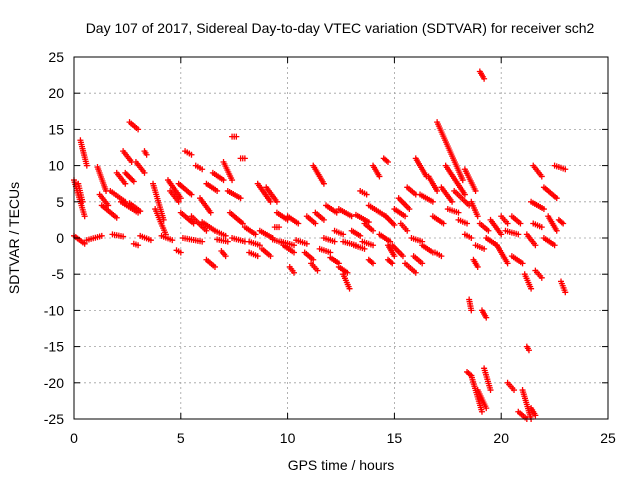  What do you see at coordinates (395, 438) in the screenshot?
I see `x-tick-label: 15` at bounding box center [395, 438].